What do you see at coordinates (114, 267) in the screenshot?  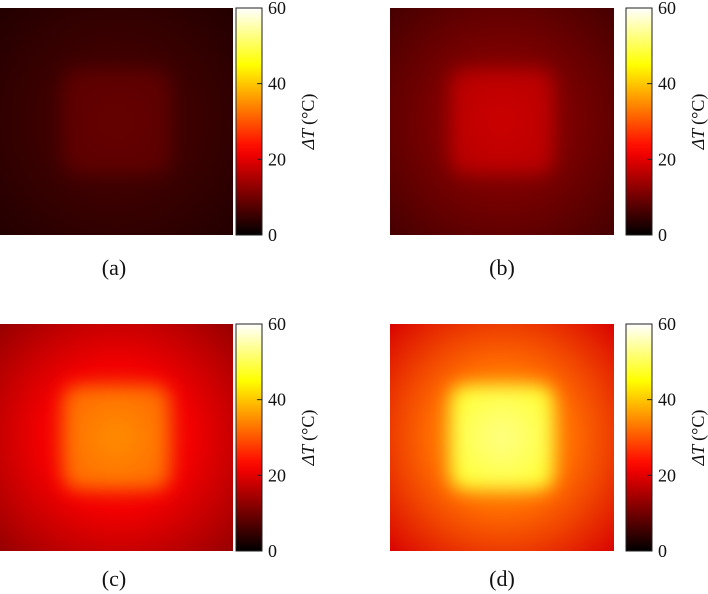 I see `panel-label: (a)` at bounding box center [114, 267].